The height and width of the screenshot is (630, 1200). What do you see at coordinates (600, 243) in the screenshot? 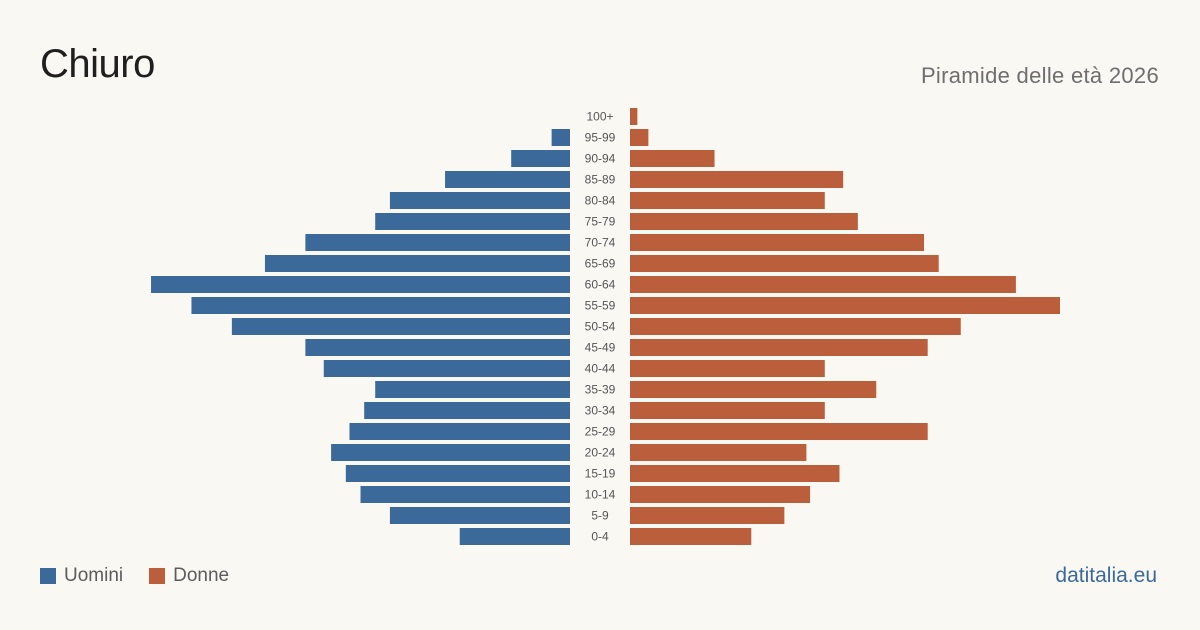
I see `age-label-70-74: 70-74` at bounding box center [600, 243].